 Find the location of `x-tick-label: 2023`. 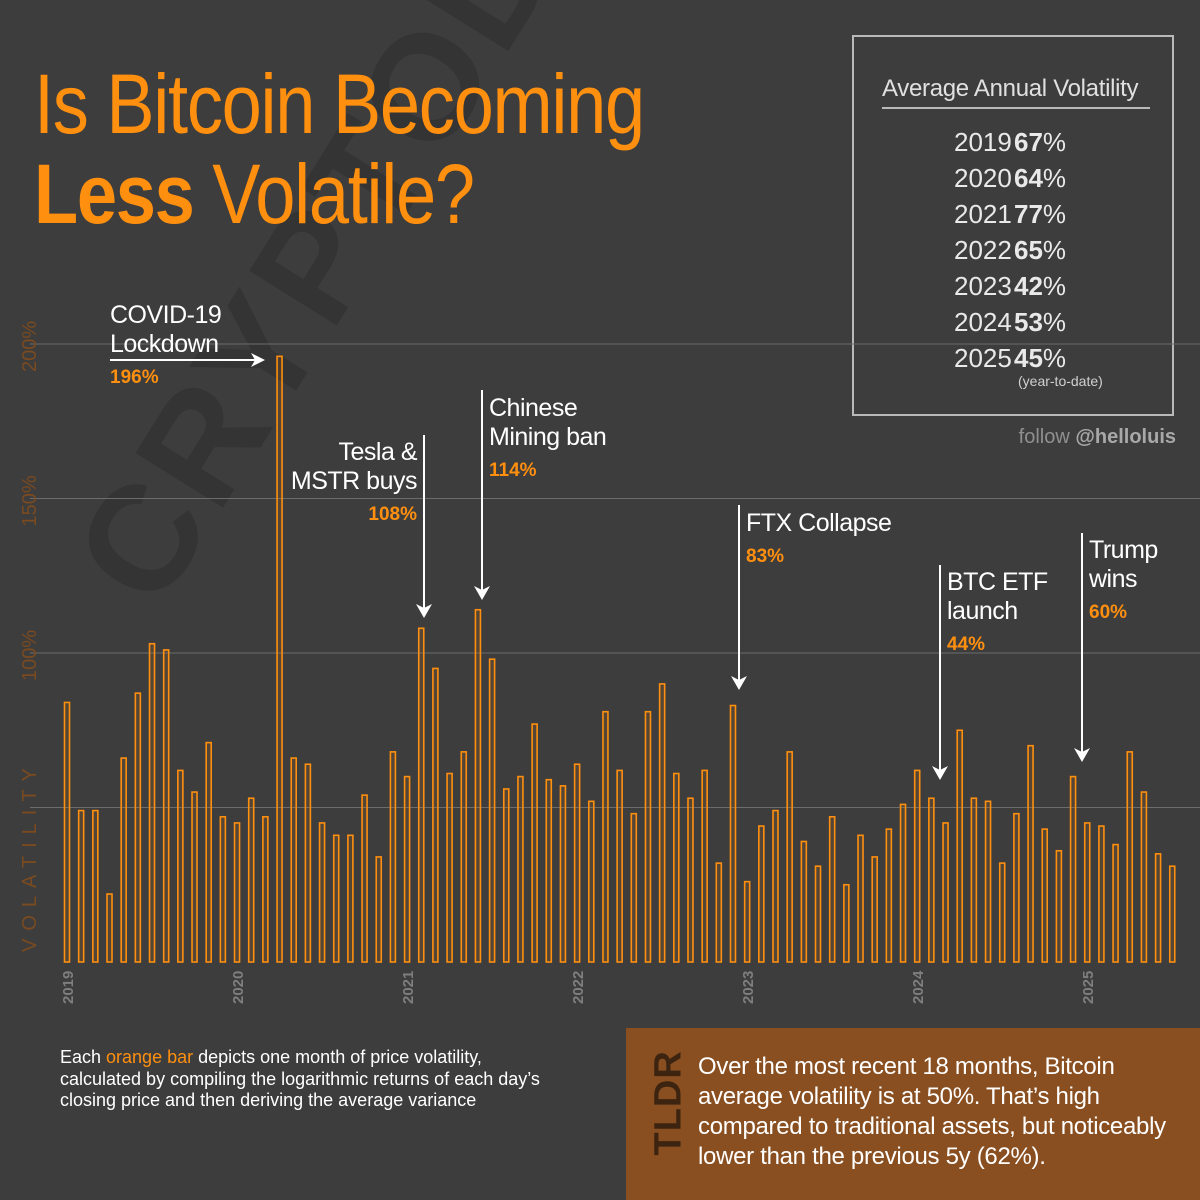

x-tick-label: 2023 is located at coordinates (748, 987).